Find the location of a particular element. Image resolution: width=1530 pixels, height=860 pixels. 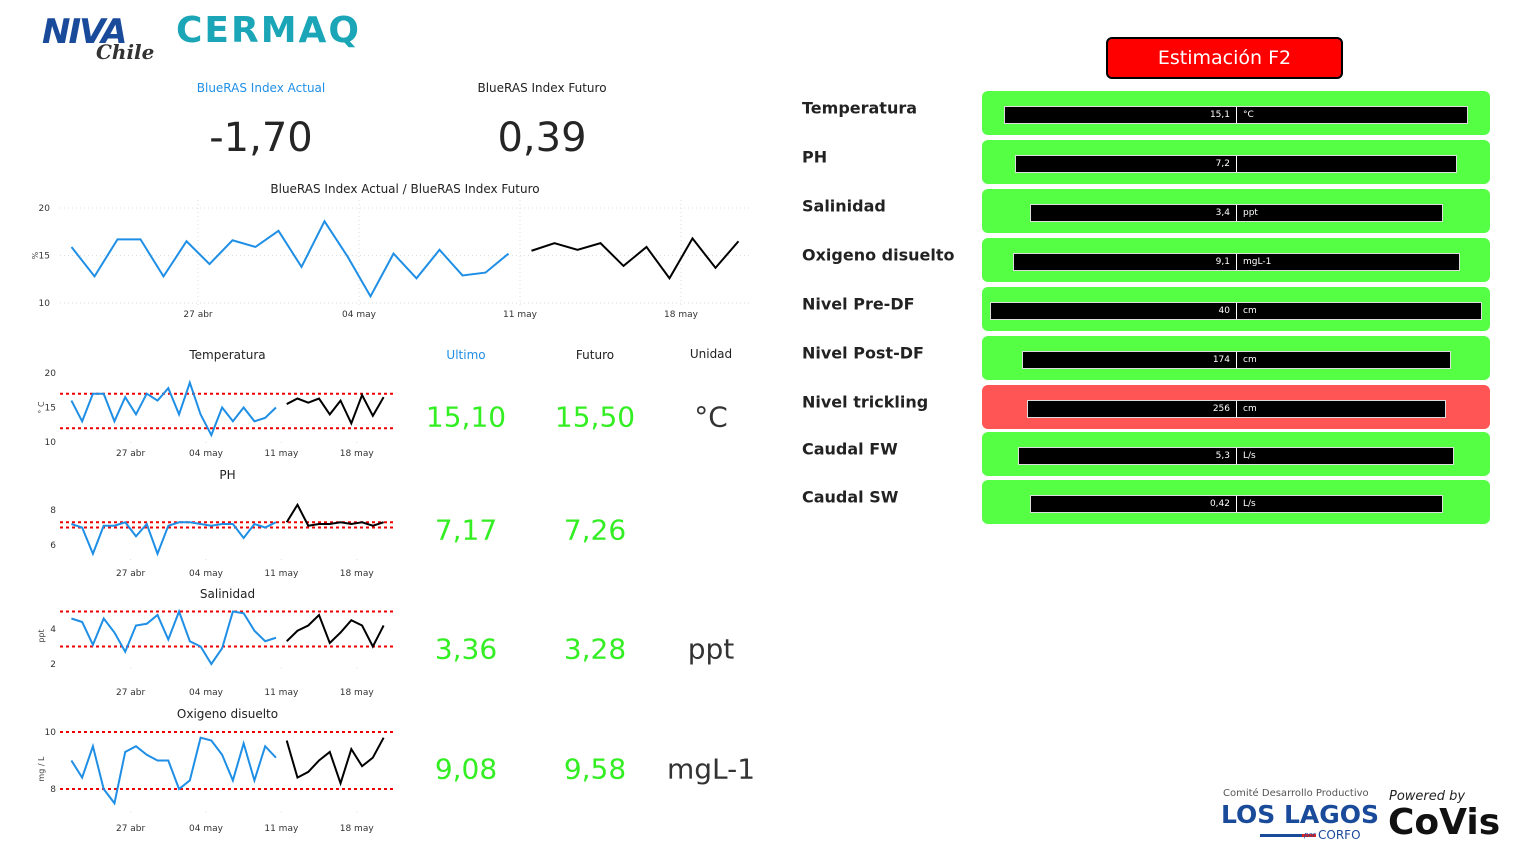

value-bar: 174 cm is located at coordinates (1236, 360).